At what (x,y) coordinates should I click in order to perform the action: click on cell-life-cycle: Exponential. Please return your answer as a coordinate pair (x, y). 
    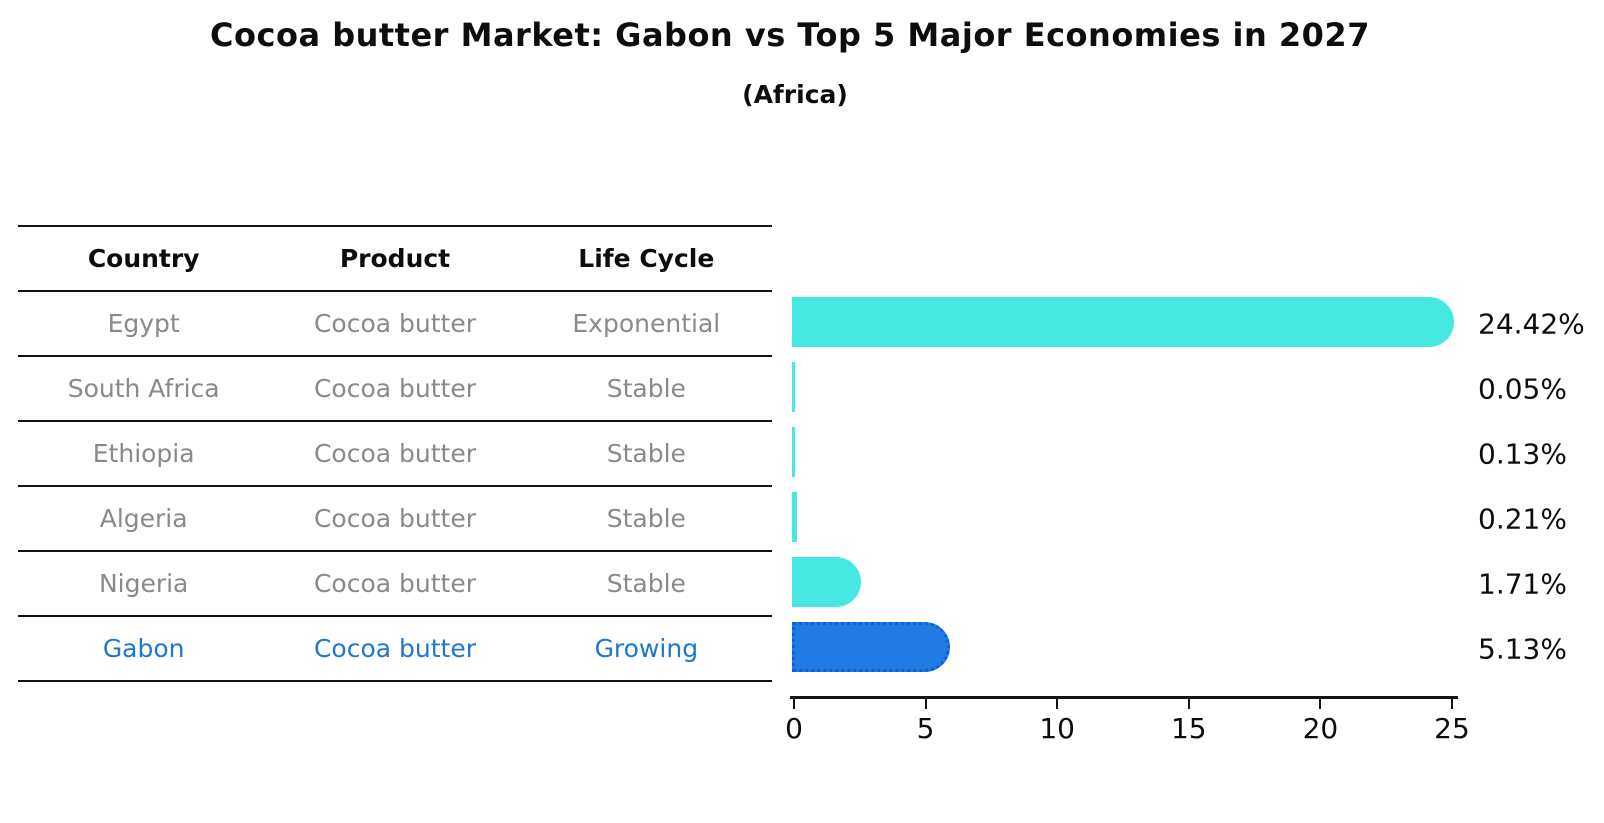
    Looking at the image, I should click on (646, 323).